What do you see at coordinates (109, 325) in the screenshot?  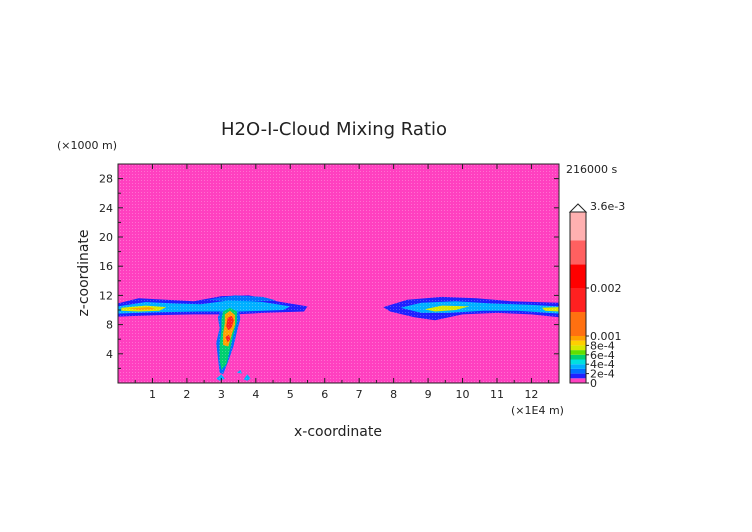 I see `y-tick-label: 8` at bounding box center [109, 325].